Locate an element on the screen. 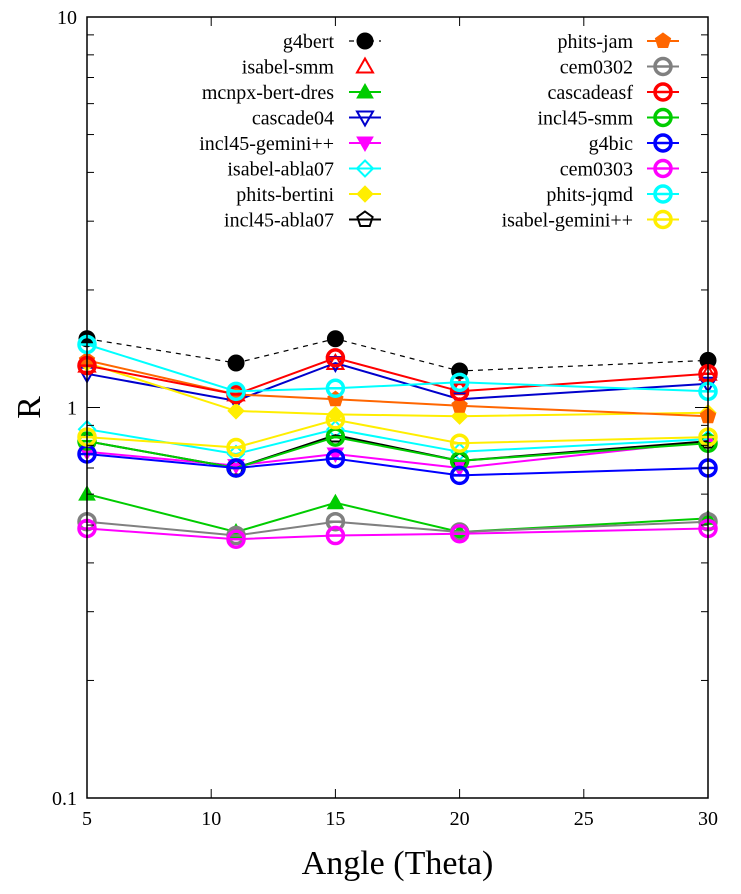 Image resolution: width=741 pixels, height=894 pixels. legend-item: incl45-abla07 is located at coordinates (302, 221).